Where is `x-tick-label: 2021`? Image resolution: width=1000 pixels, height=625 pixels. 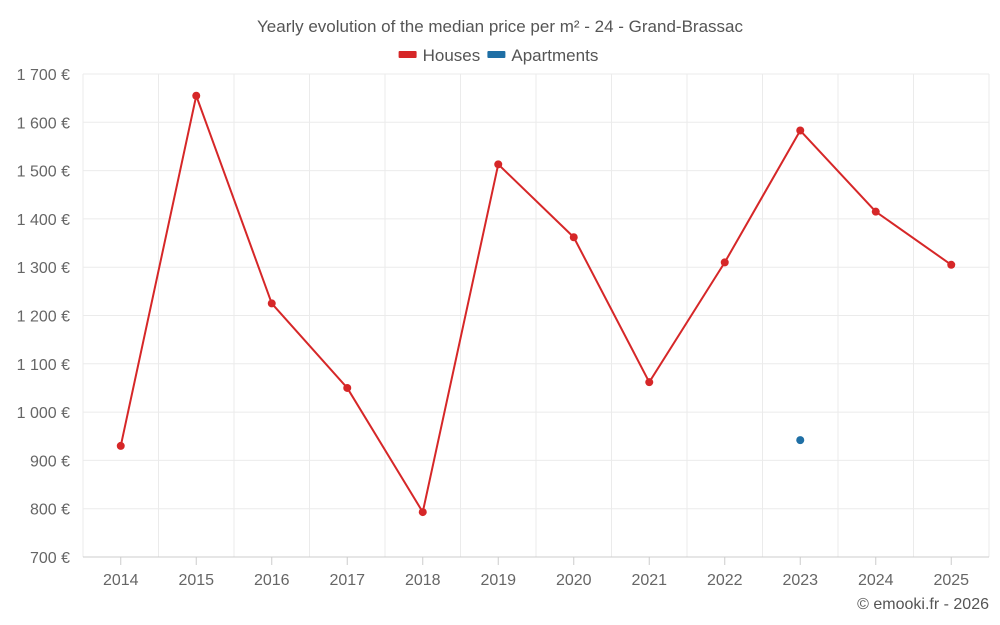 x-tick-label: 2021 is located at coordinates (649, 580).